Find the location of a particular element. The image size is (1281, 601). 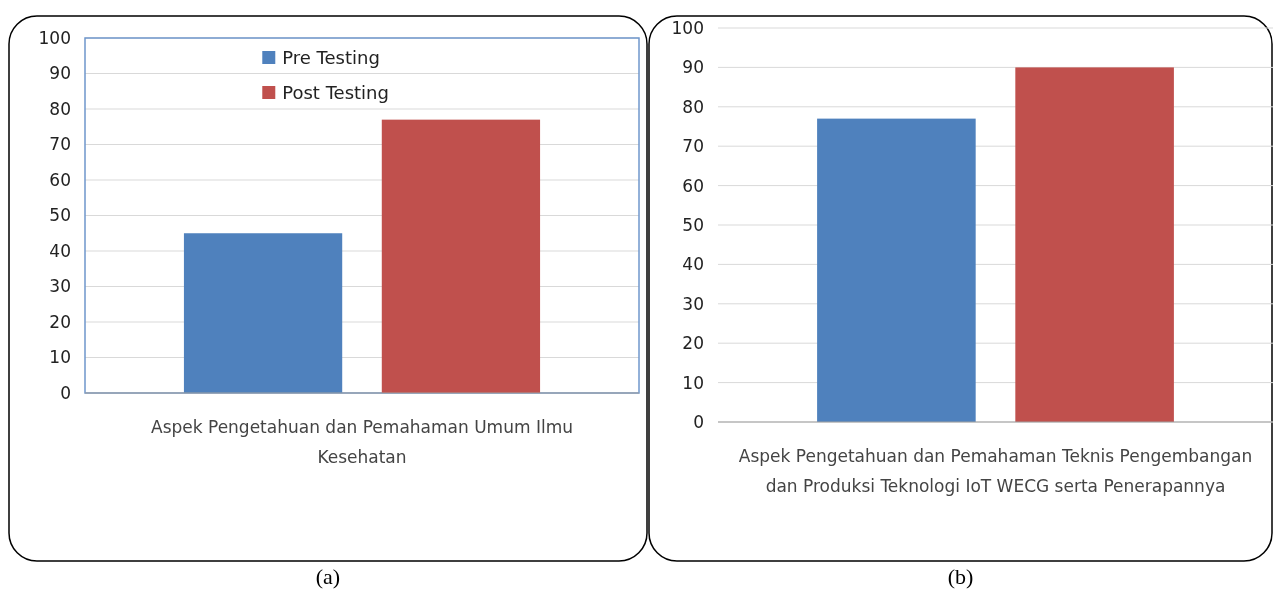

legend-label: Pre Testing is located at coordinates (331, 58).